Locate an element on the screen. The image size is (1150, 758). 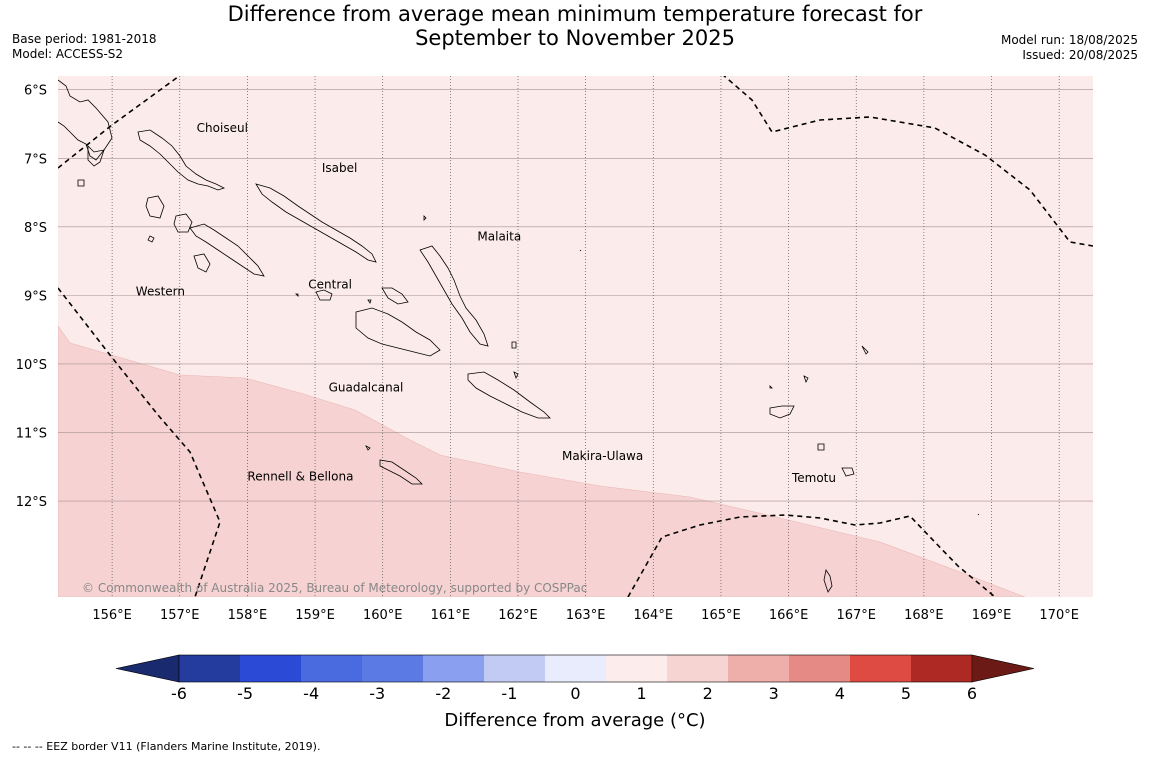
colorbar-tick-label: 1 is located at coordinates (641, 693).